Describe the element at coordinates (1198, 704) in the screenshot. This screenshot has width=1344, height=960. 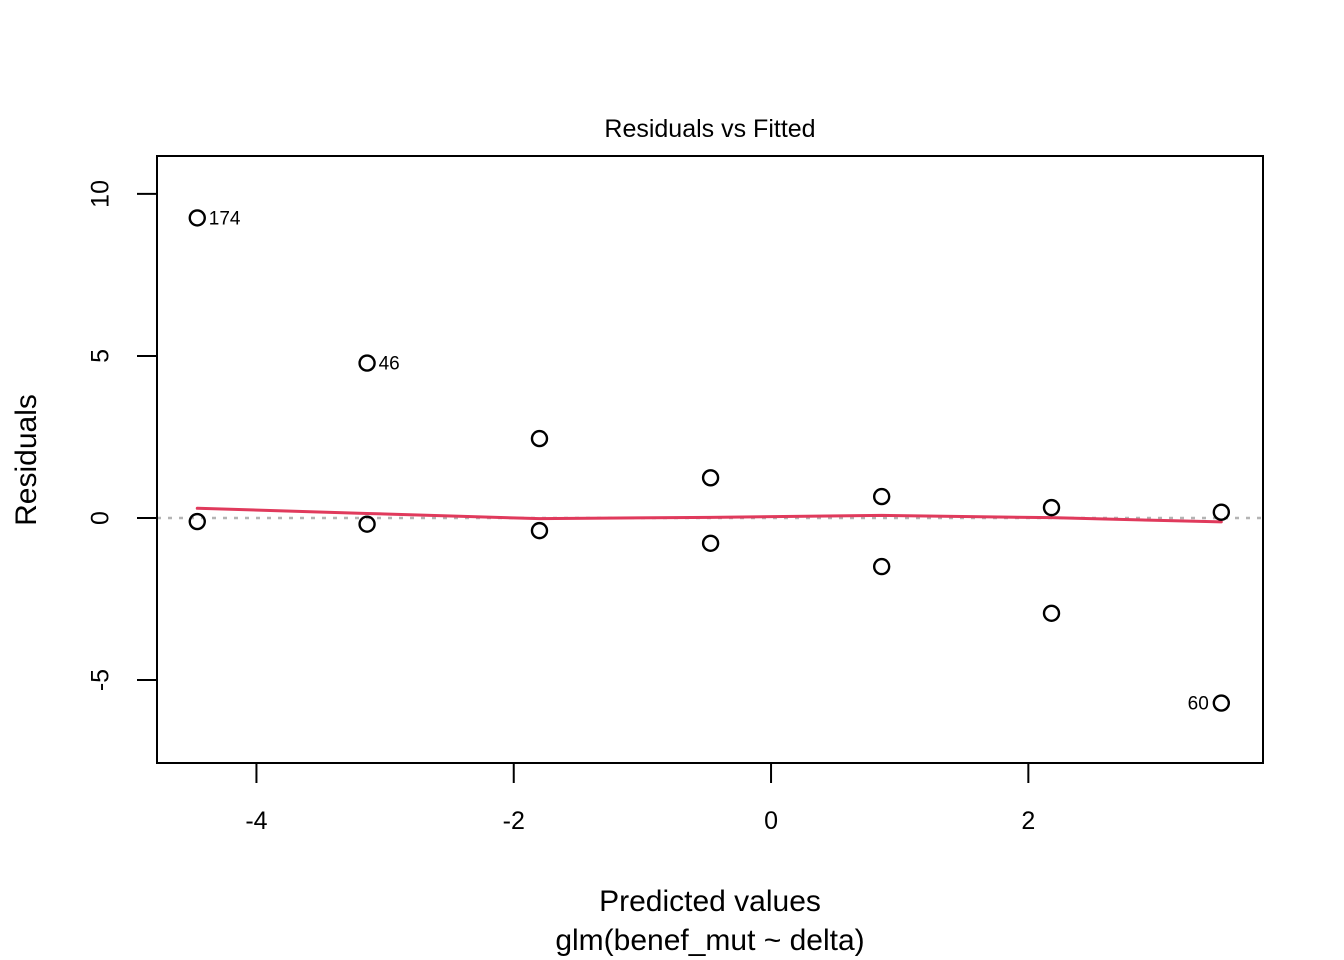
I see `point-id-label: 60` at that location.